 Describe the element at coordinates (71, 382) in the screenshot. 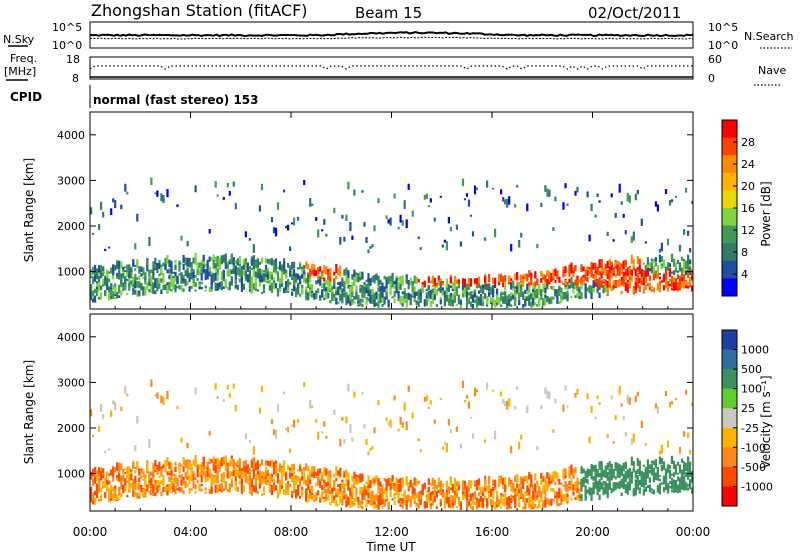

I see `velocity-ytick-label: 3000` at that location.